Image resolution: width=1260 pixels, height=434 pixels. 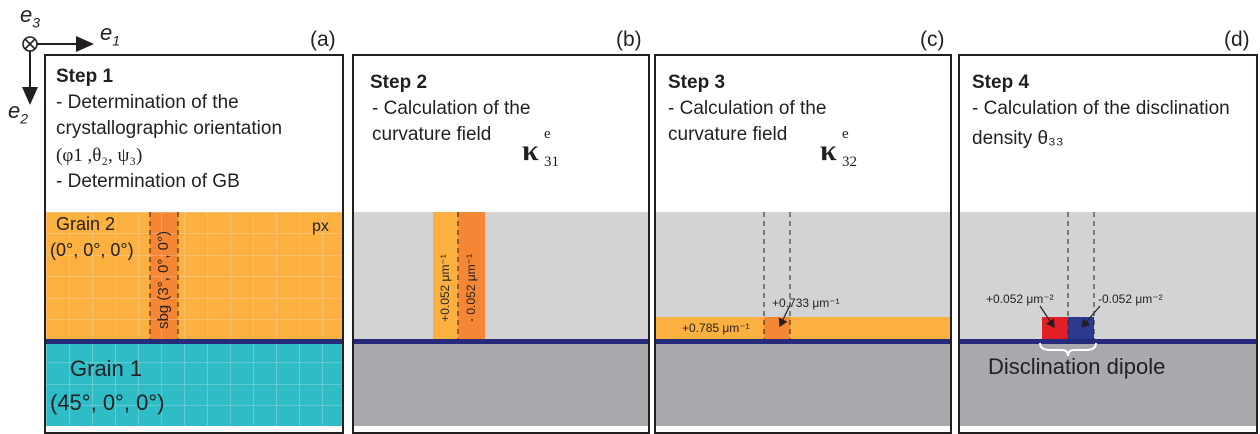 I want to click on negative-disclination, so click(x=1081, y=328).